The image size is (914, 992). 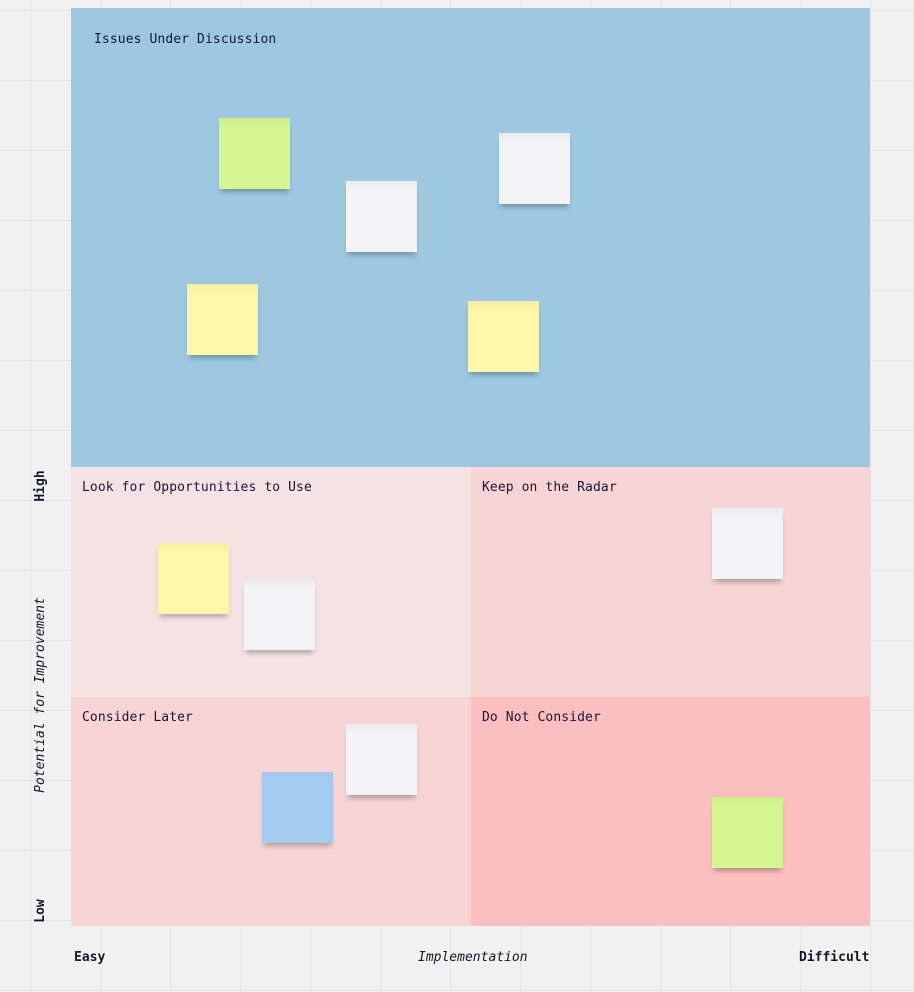 I want to click on y-axis-title: Potential for Improvement, so click(x=40, y=695).